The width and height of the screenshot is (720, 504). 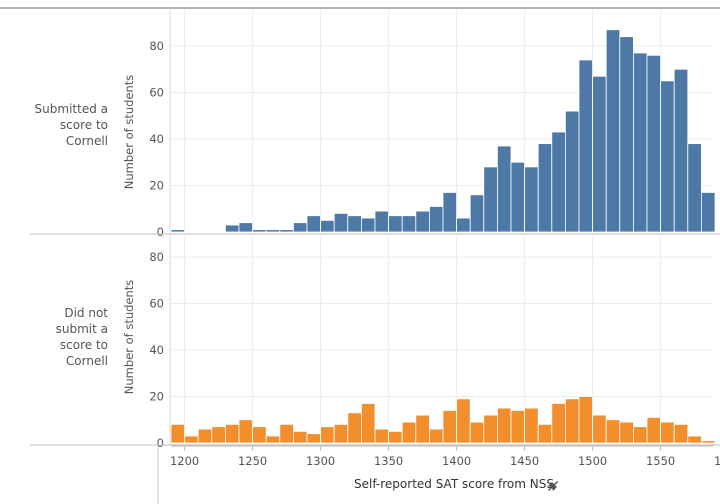 I want to click on x-tick-label: 1200, so click(x=184, y=461).